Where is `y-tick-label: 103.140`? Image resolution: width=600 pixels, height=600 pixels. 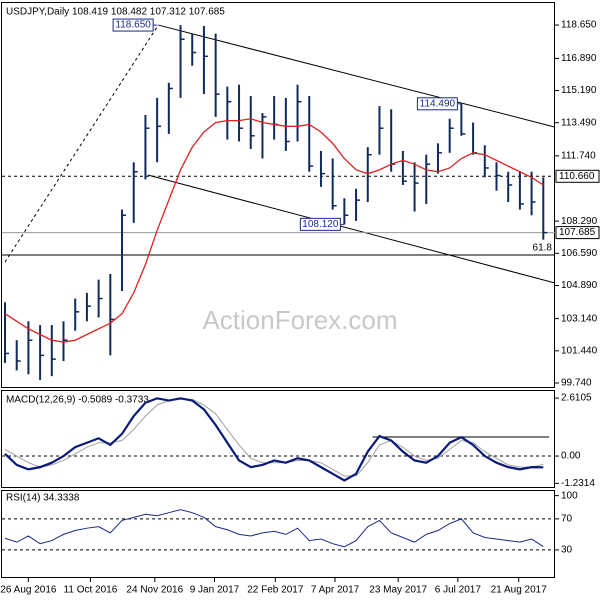
y-tick-label: 103.140 is located at coordinates (579, 318).